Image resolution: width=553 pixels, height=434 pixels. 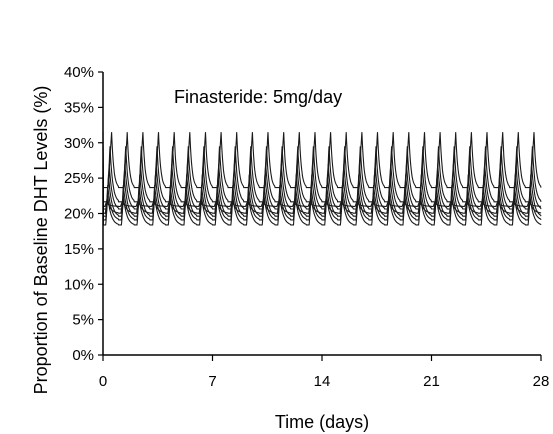 What do you see at coordinates (83, 320) in the screenshot?
I see `y-tick-label: 5%` at bounding box center [83, 320].